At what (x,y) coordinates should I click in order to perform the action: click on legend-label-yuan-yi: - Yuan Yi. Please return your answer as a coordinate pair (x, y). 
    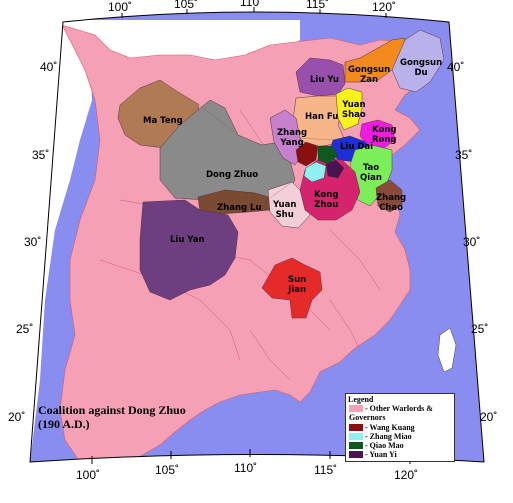
    Looking at the image, I should click on (381, 454).